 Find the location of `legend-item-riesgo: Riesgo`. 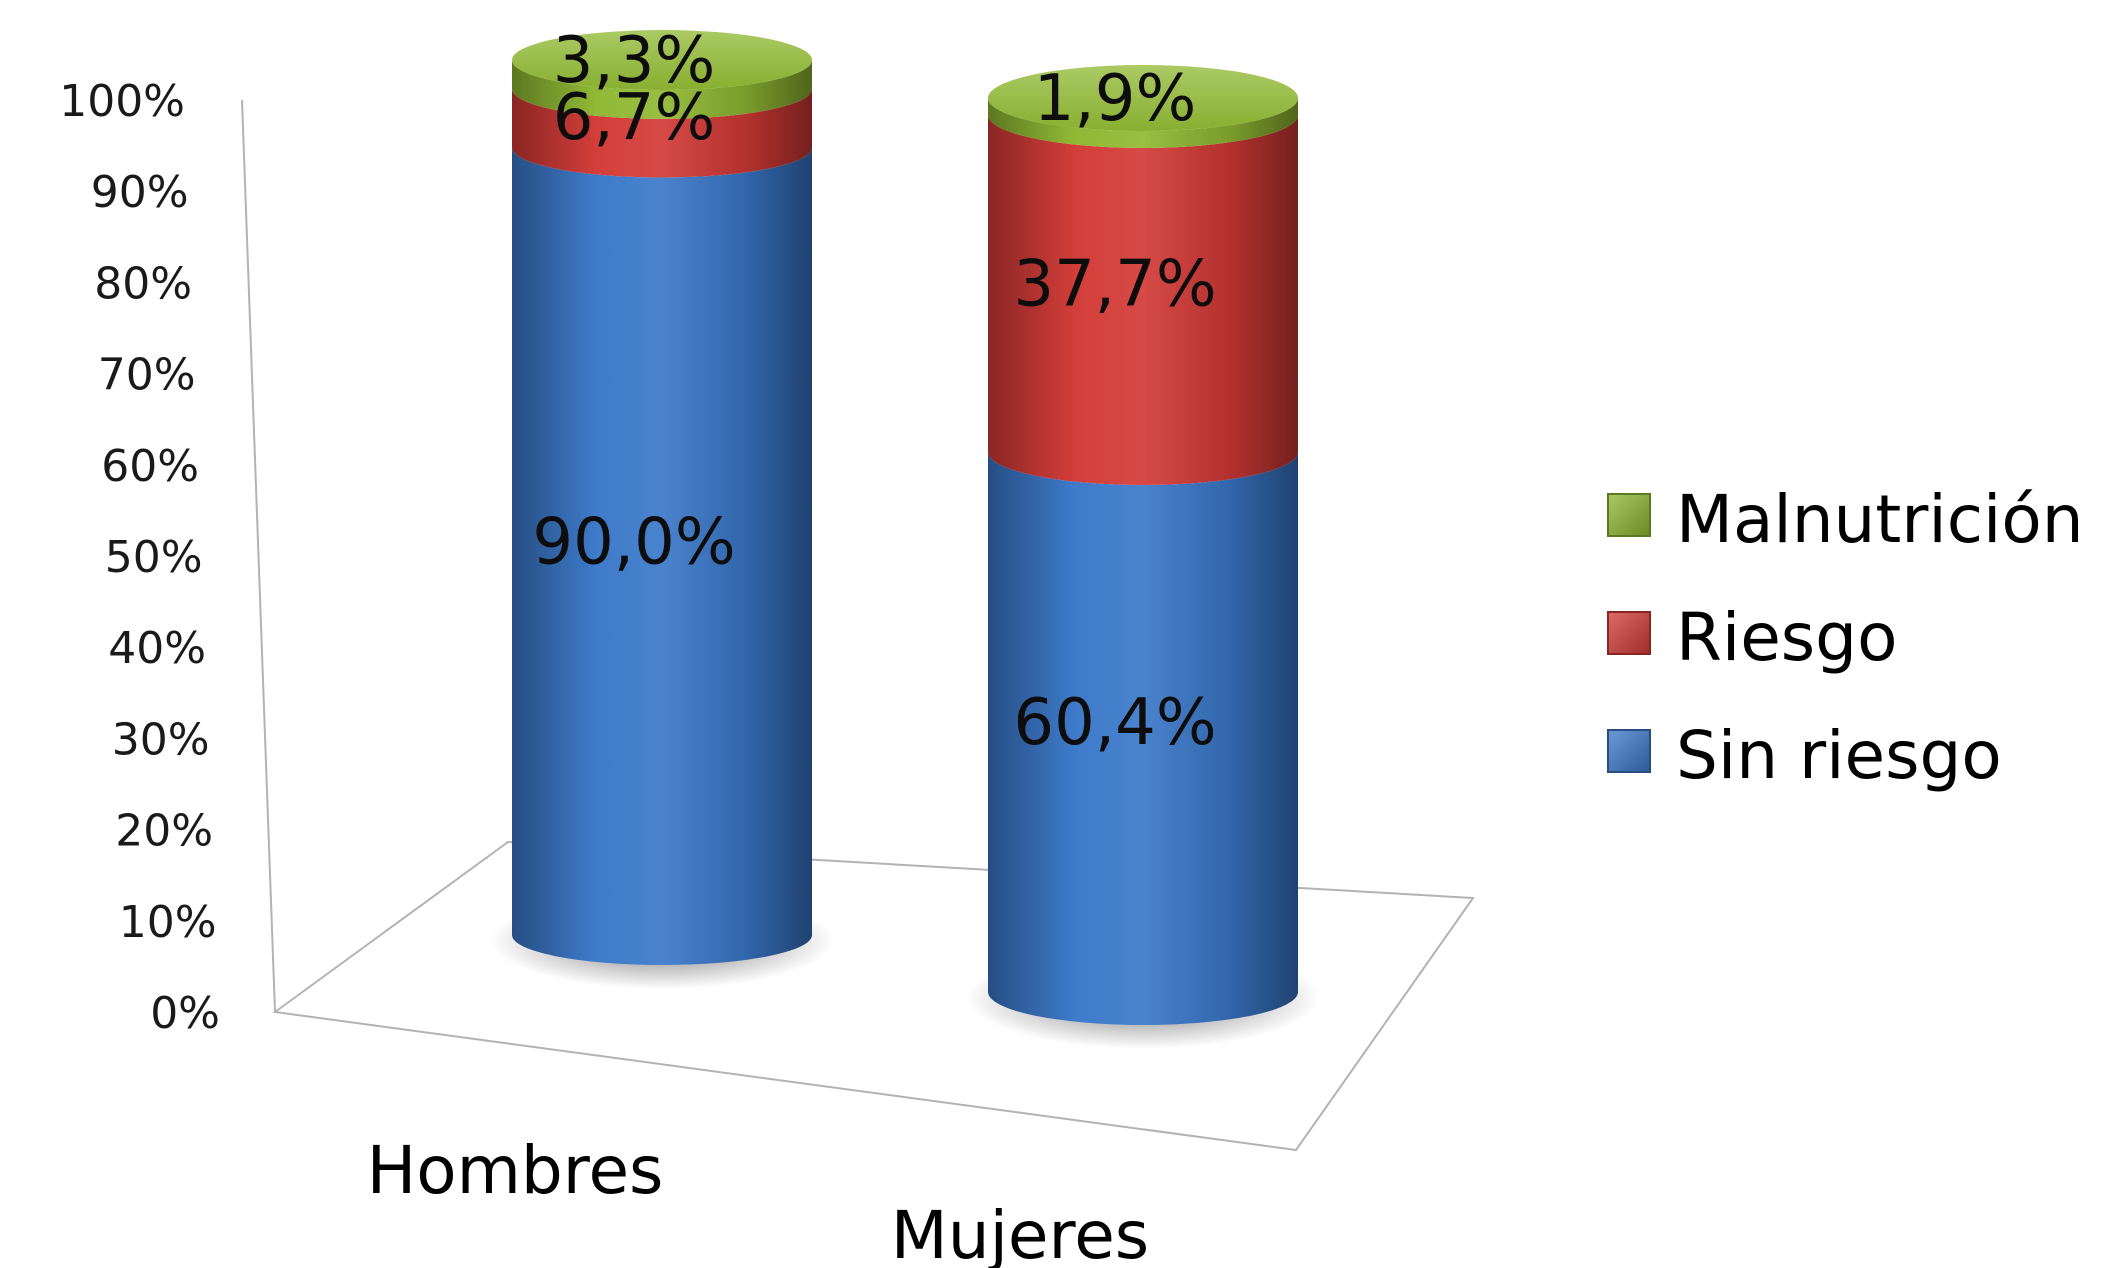

legend-item-riesgo: Riesgo is located at coordinates (1752, 637).